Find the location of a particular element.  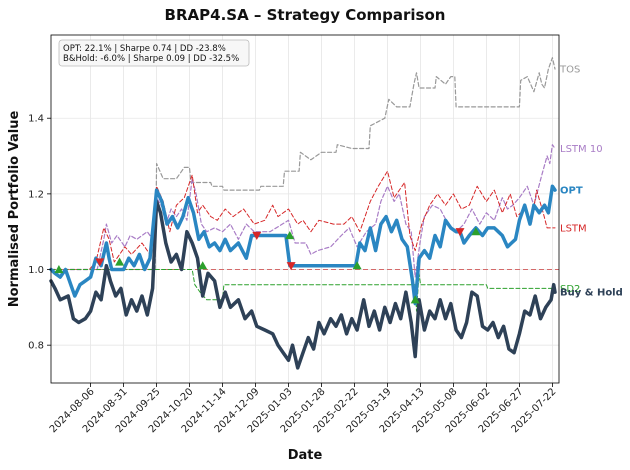

y-axis-title: Normalised Portfolio Value is located at coordinates (14, 209).